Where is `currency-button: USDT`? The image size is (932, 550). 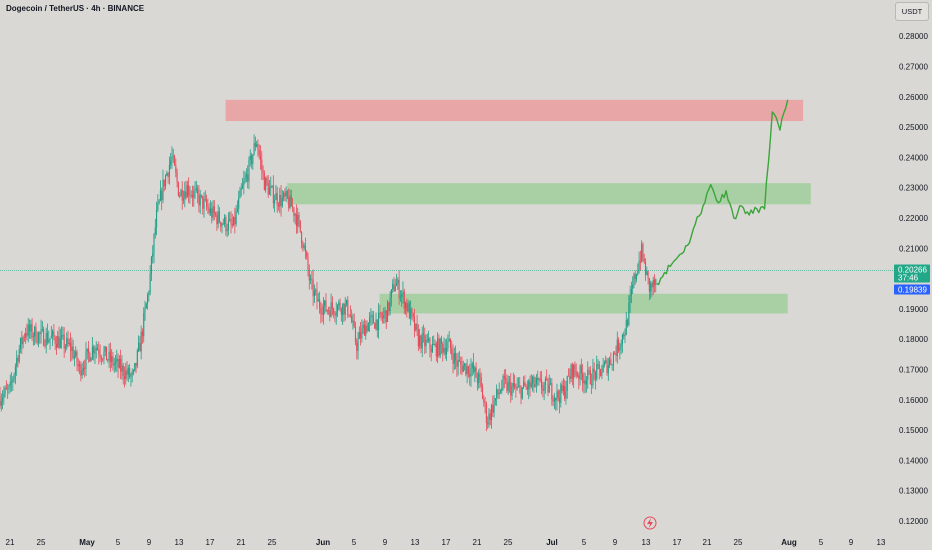 currency-button: USDT is located at coordinates (912, 11).